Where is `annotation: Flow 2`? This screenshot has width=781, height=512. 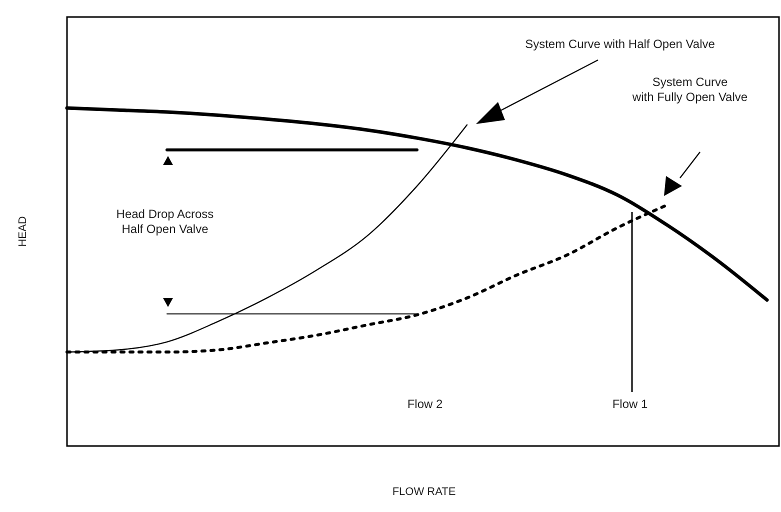
annotation: Flow 2 is located at coordinates (425, 404).